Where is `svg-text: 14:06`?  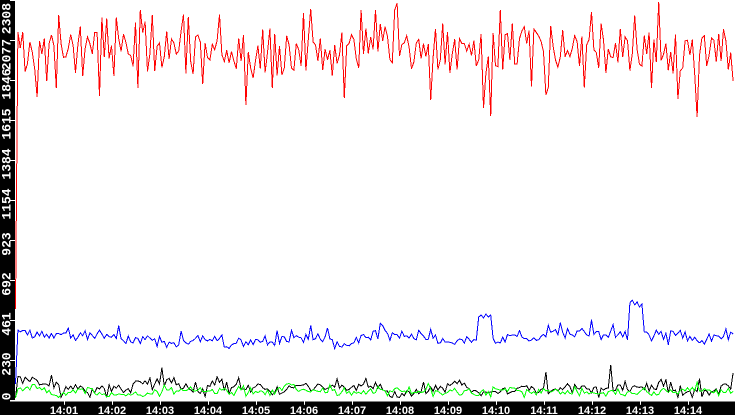
svg-text: 14:06 is located at coordinates (304, 410).